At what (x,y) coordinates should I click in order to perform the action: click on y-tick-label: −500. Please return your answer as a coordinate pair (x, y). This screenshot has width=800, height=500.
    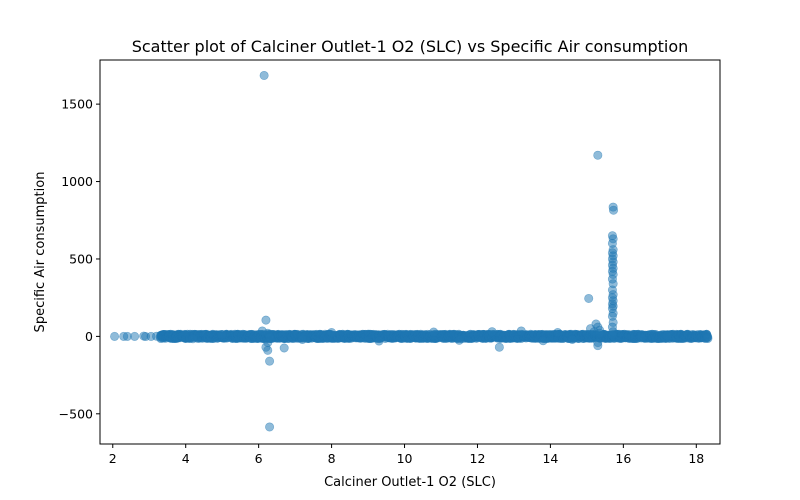
    Looking at the image, I should click on (76, 413).